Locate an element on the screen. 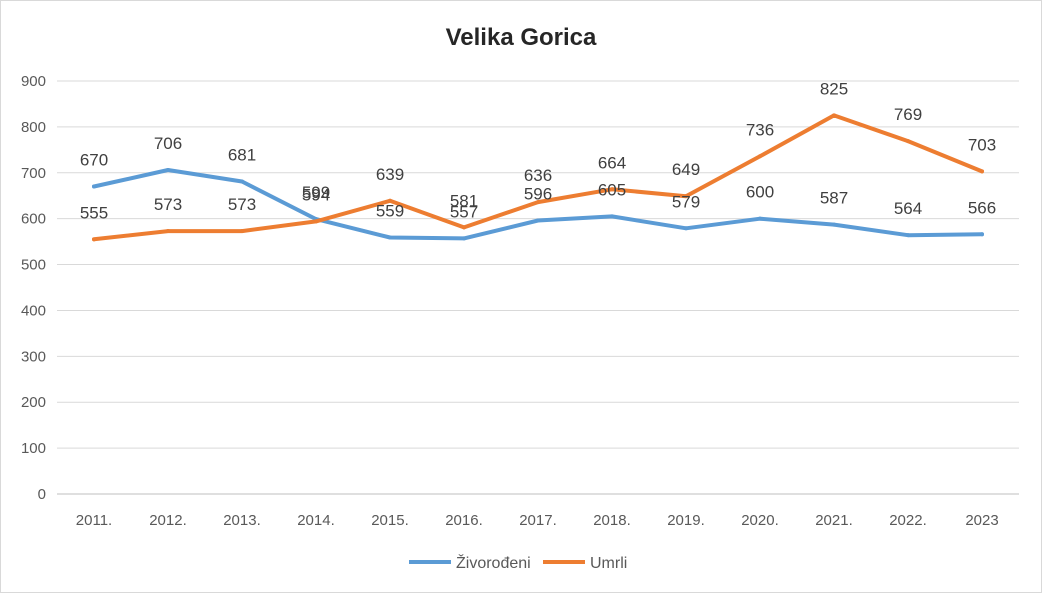 The height and width of the screenshot is (593, 1042). data-label: 703 is located at coordinates (982, 144).